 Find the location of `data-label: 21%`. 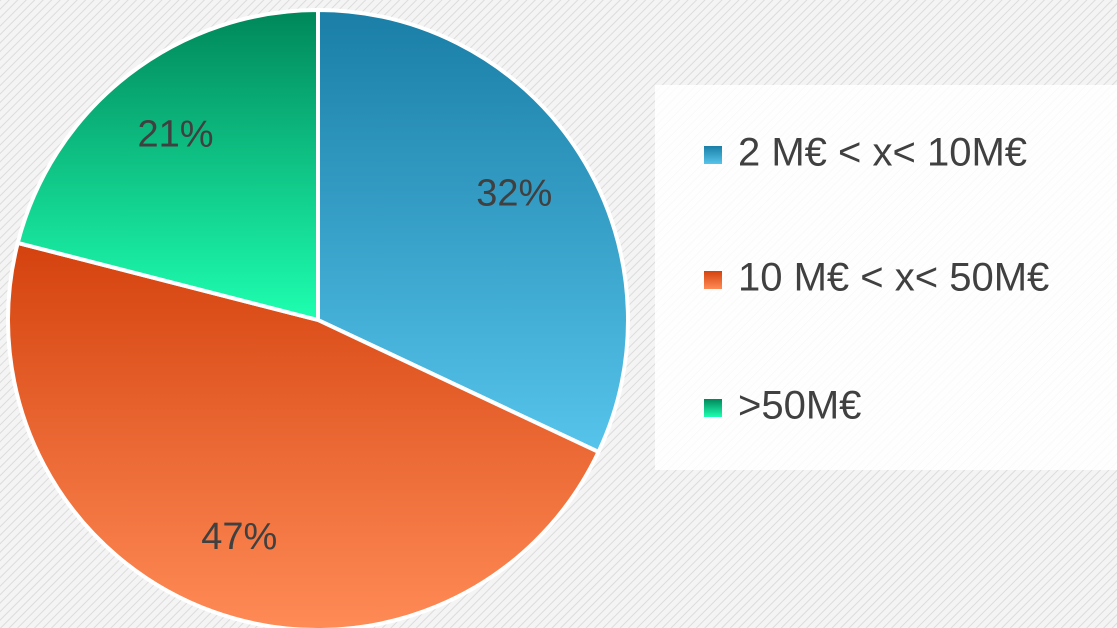

data-label: 21% is located at coordinates (175, 134).